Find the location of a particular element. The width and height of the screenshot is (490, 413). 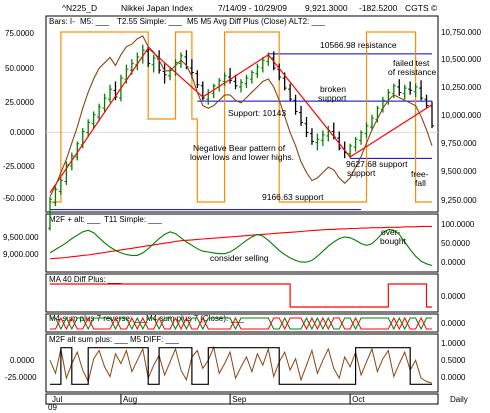

m5diff-series-line is located at coordinates (241, 366).